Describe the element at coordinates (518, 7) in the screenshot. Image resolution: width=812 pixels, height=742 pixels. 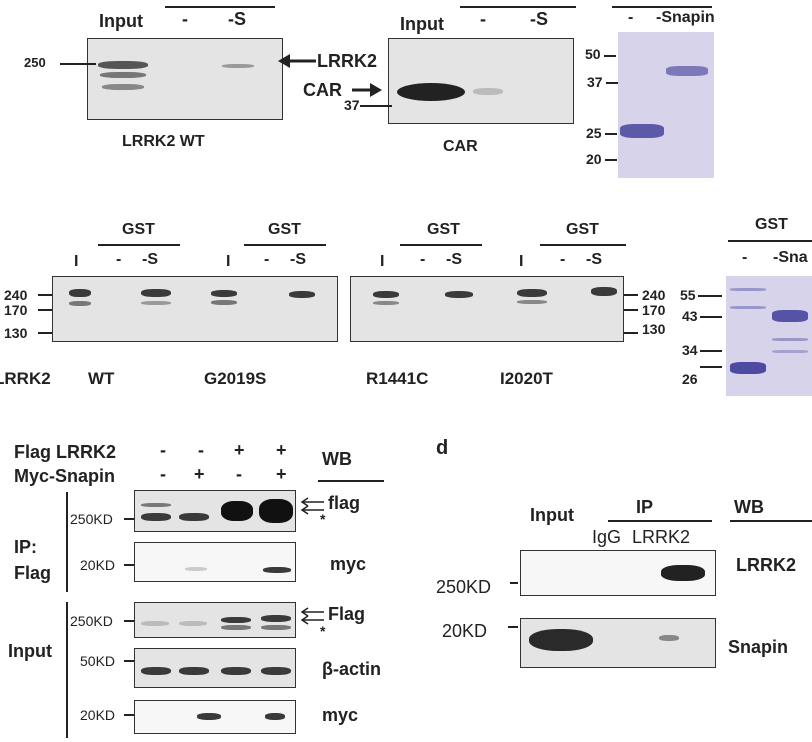
I see `car-header-rule` at that location.